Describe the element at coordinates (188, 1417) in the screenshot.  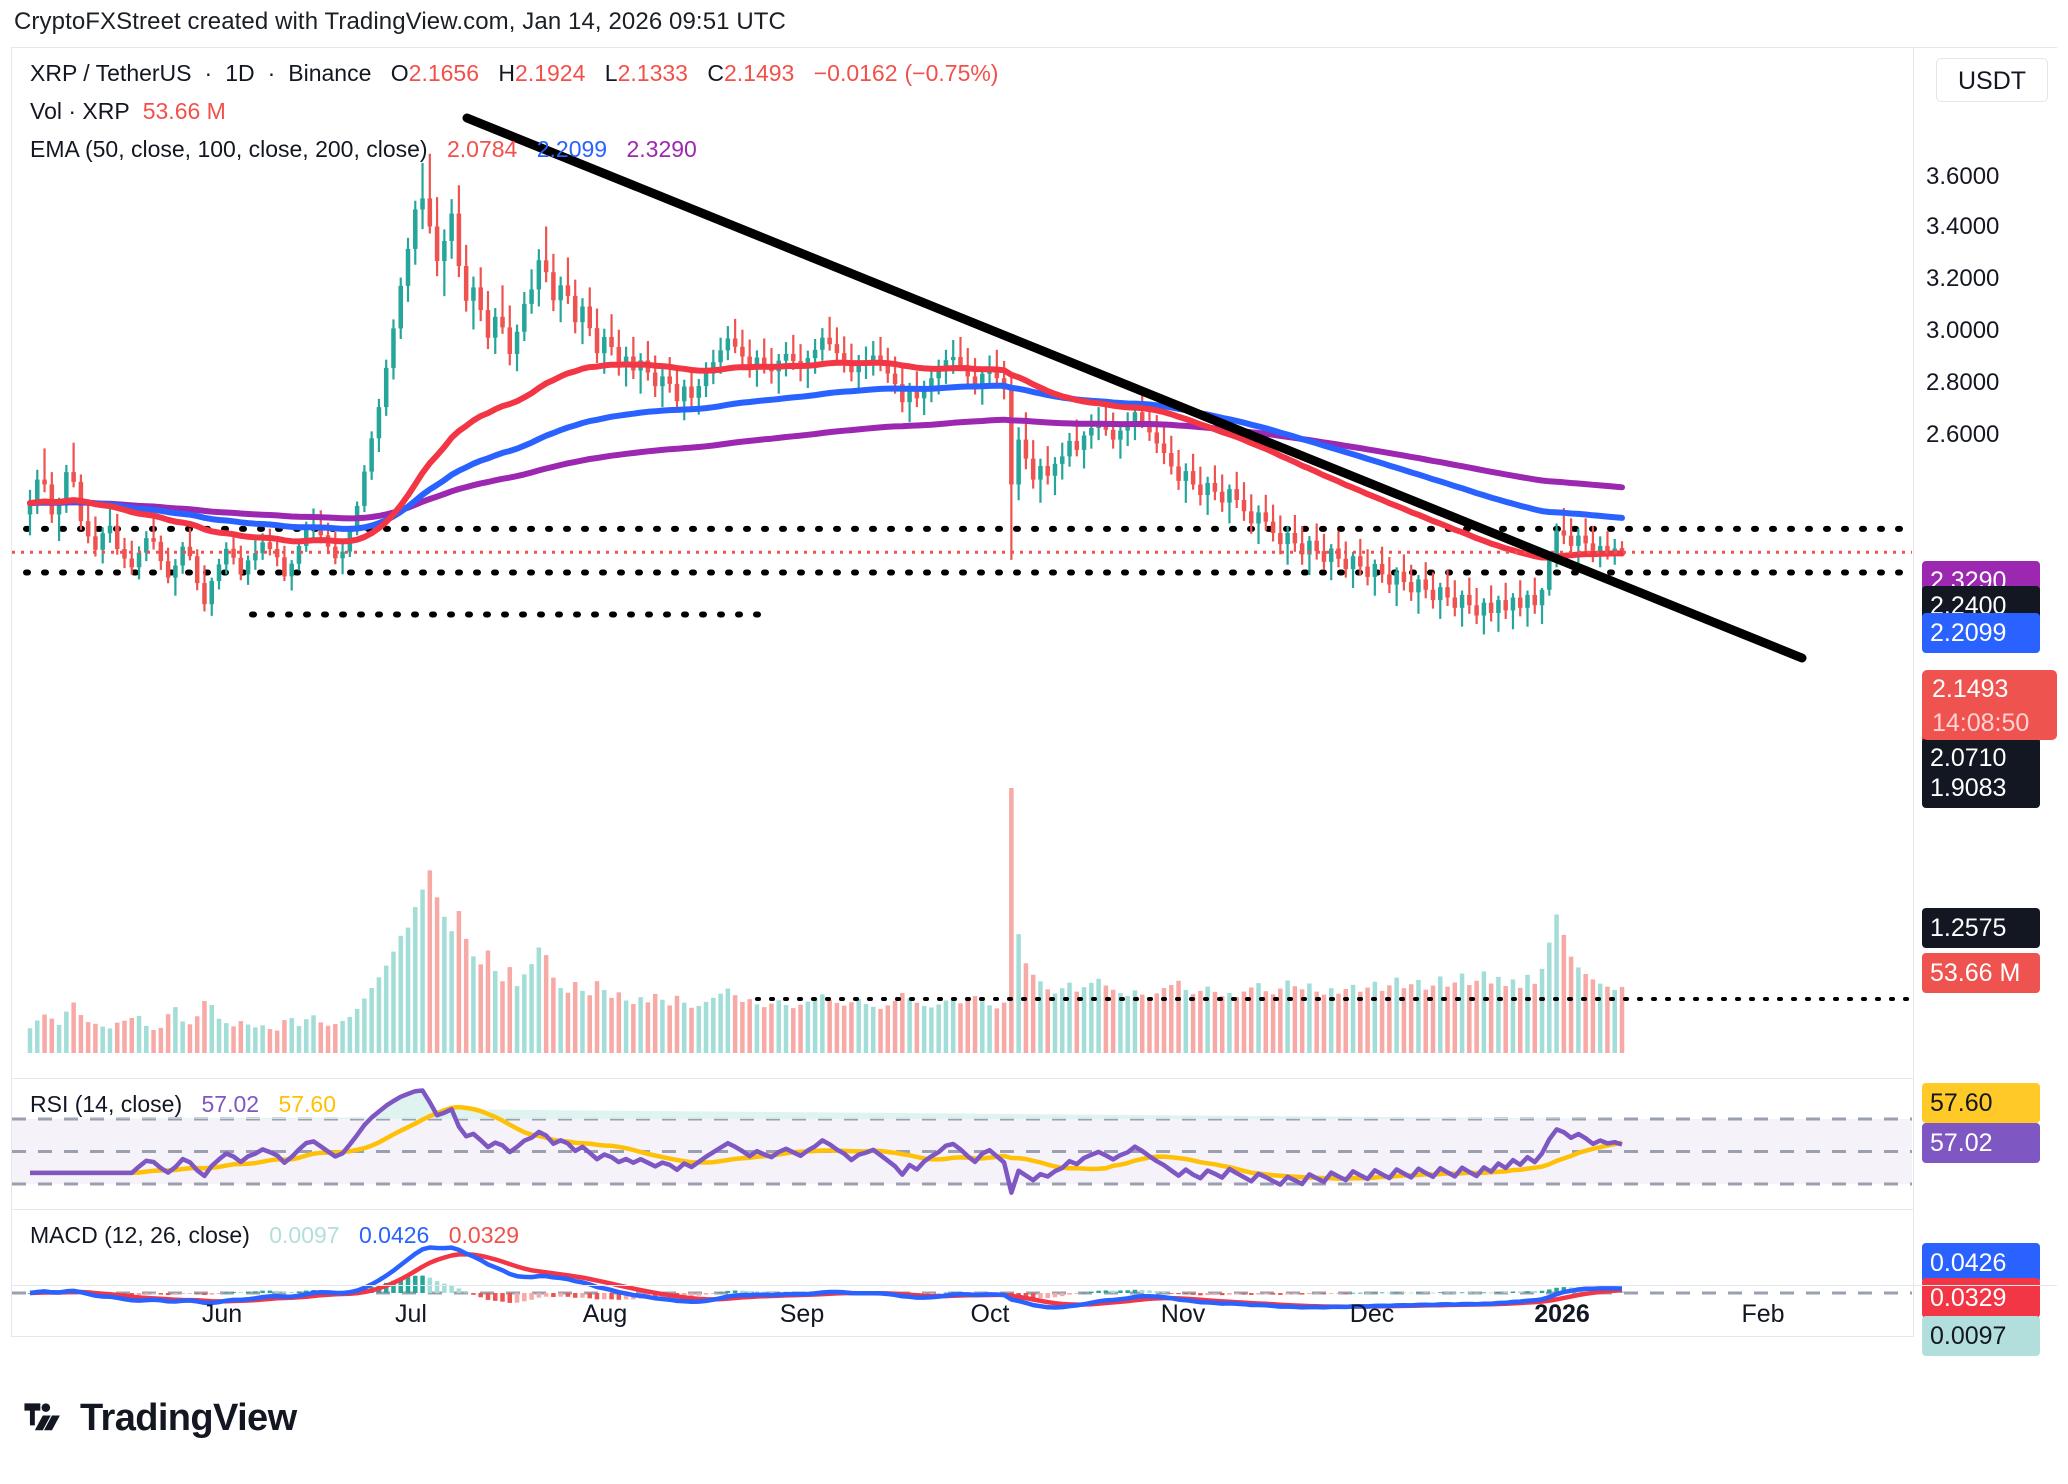
I see `tradingview-wordmark: TradingView` at that location.